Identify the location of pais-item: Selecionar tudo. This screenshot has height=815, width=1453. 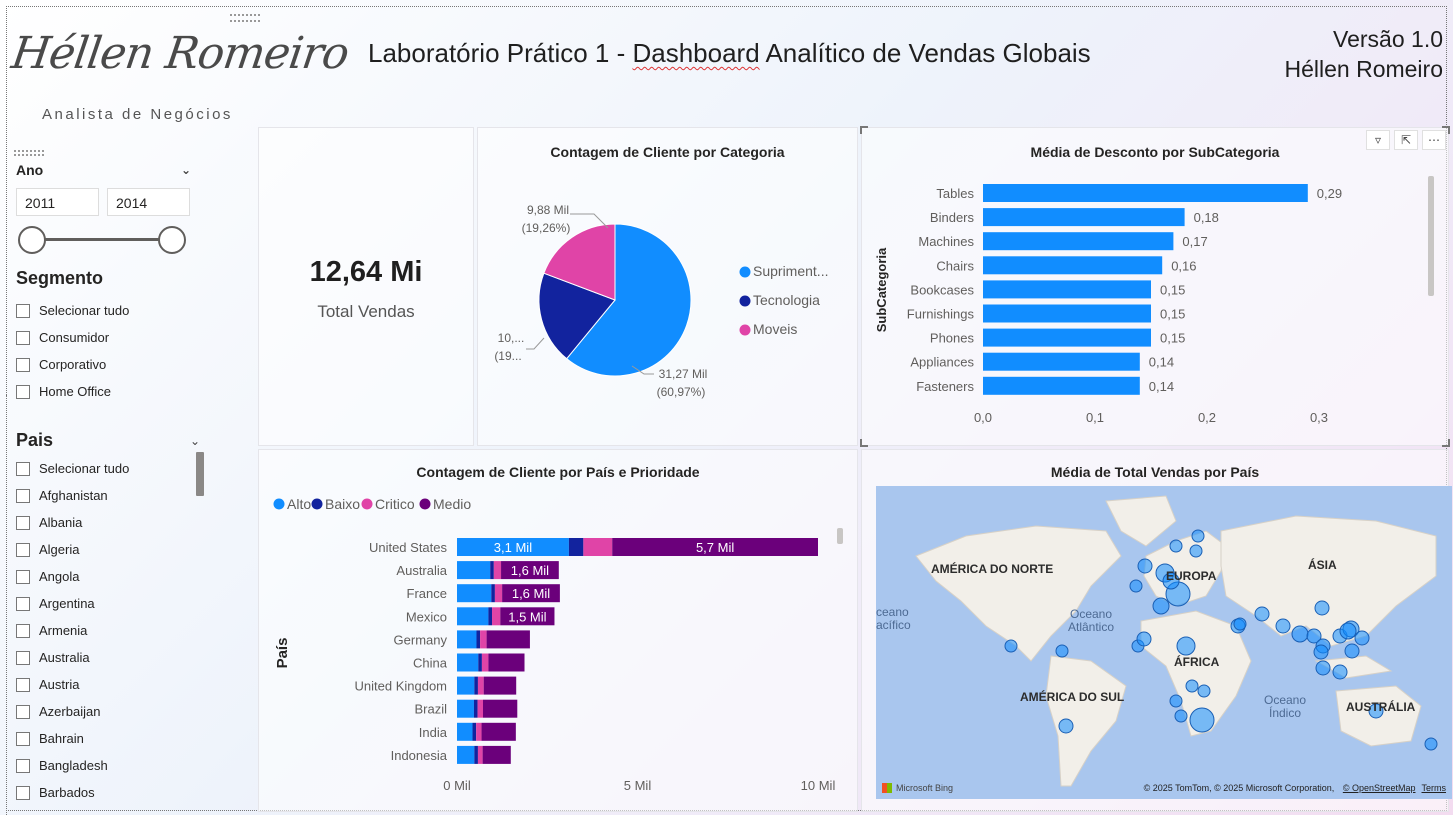
(111, 468).